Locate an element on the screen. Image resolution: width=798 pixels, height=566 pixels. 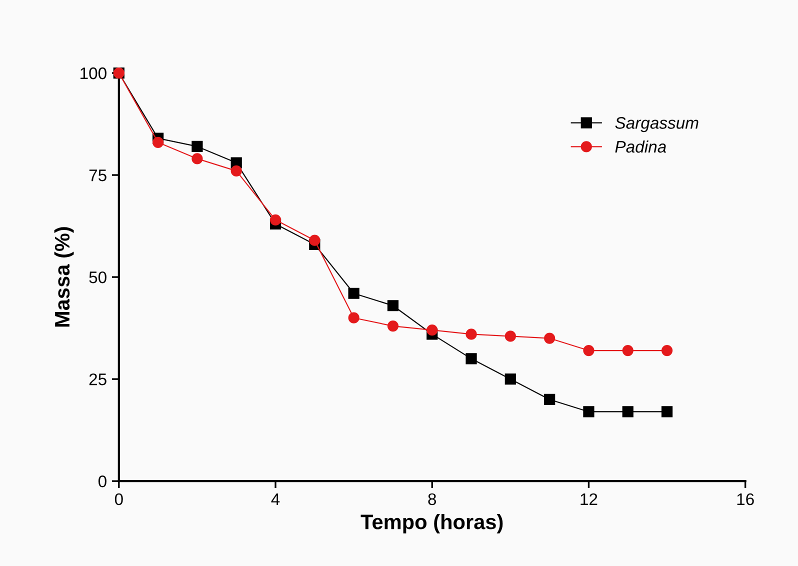
x-tick-label: 4 is located at coordinates (275, 499).